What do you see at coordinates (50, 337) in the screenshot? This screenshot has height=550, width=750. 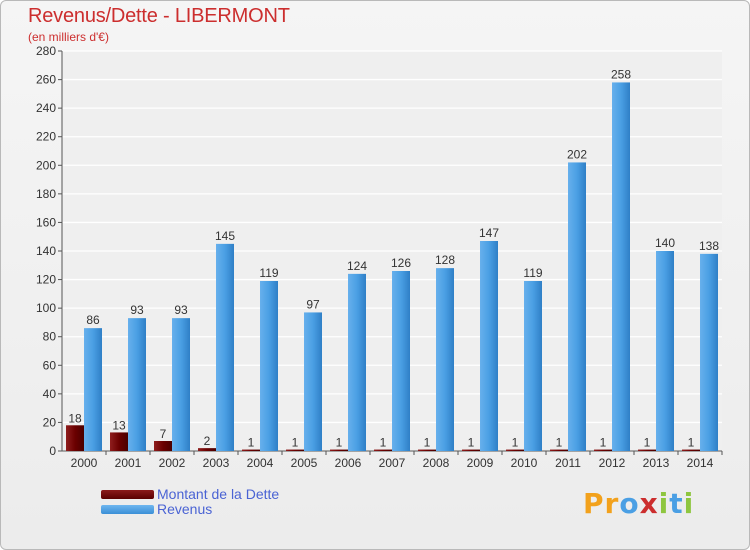 I see `y-tick-label: 80` at bounding box center [50, 337].